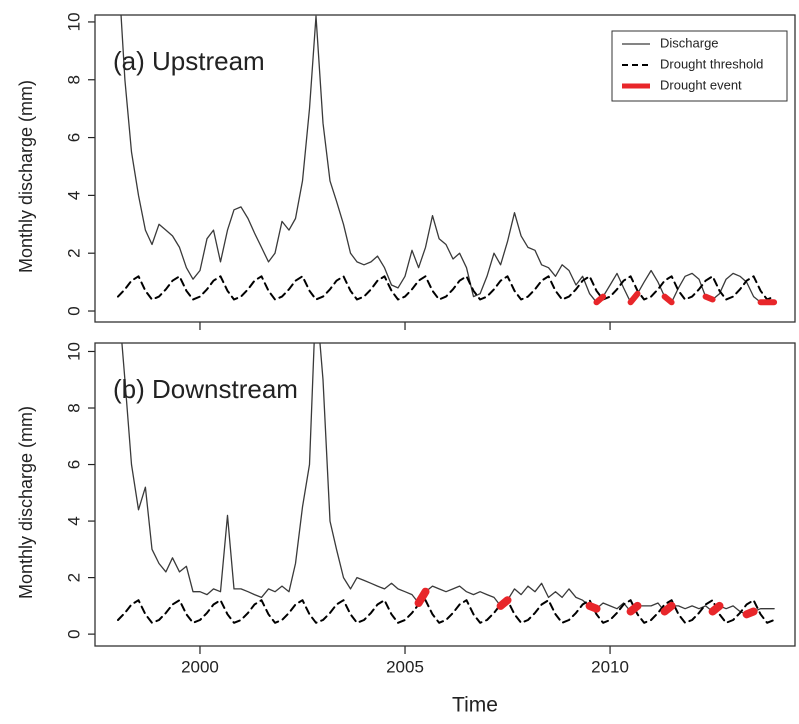 This screenshot has height=724, width=799. I want to click on legend-label: Drought event, so click(701, 84).